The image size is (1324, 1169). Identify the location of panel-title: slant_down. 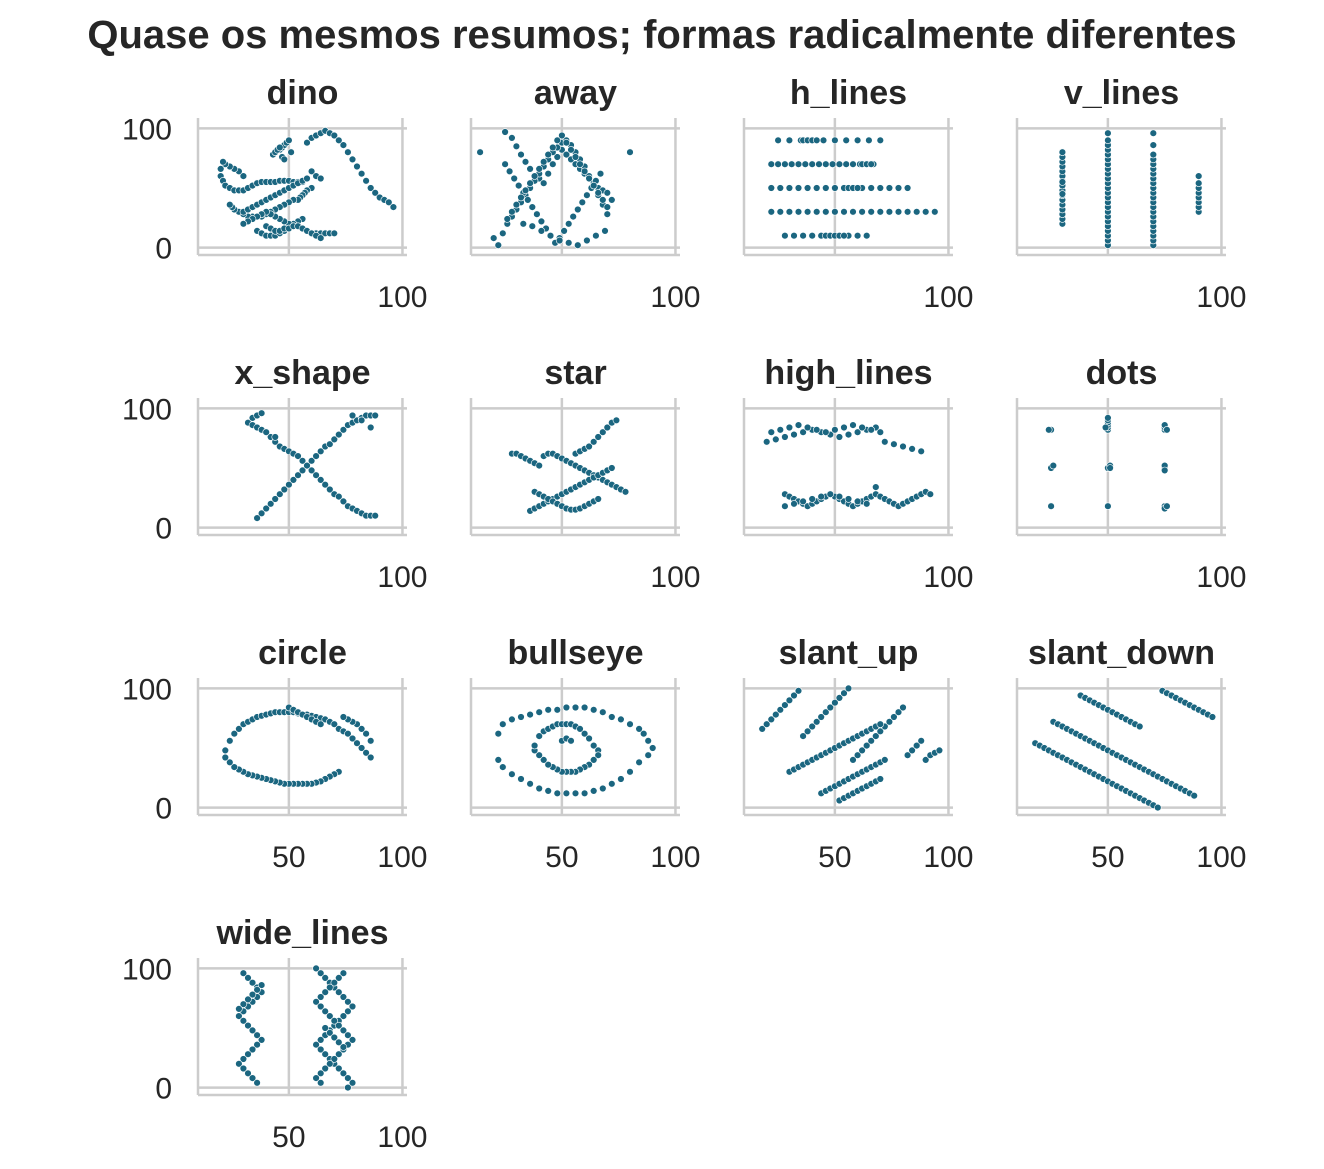
(1121, 653).